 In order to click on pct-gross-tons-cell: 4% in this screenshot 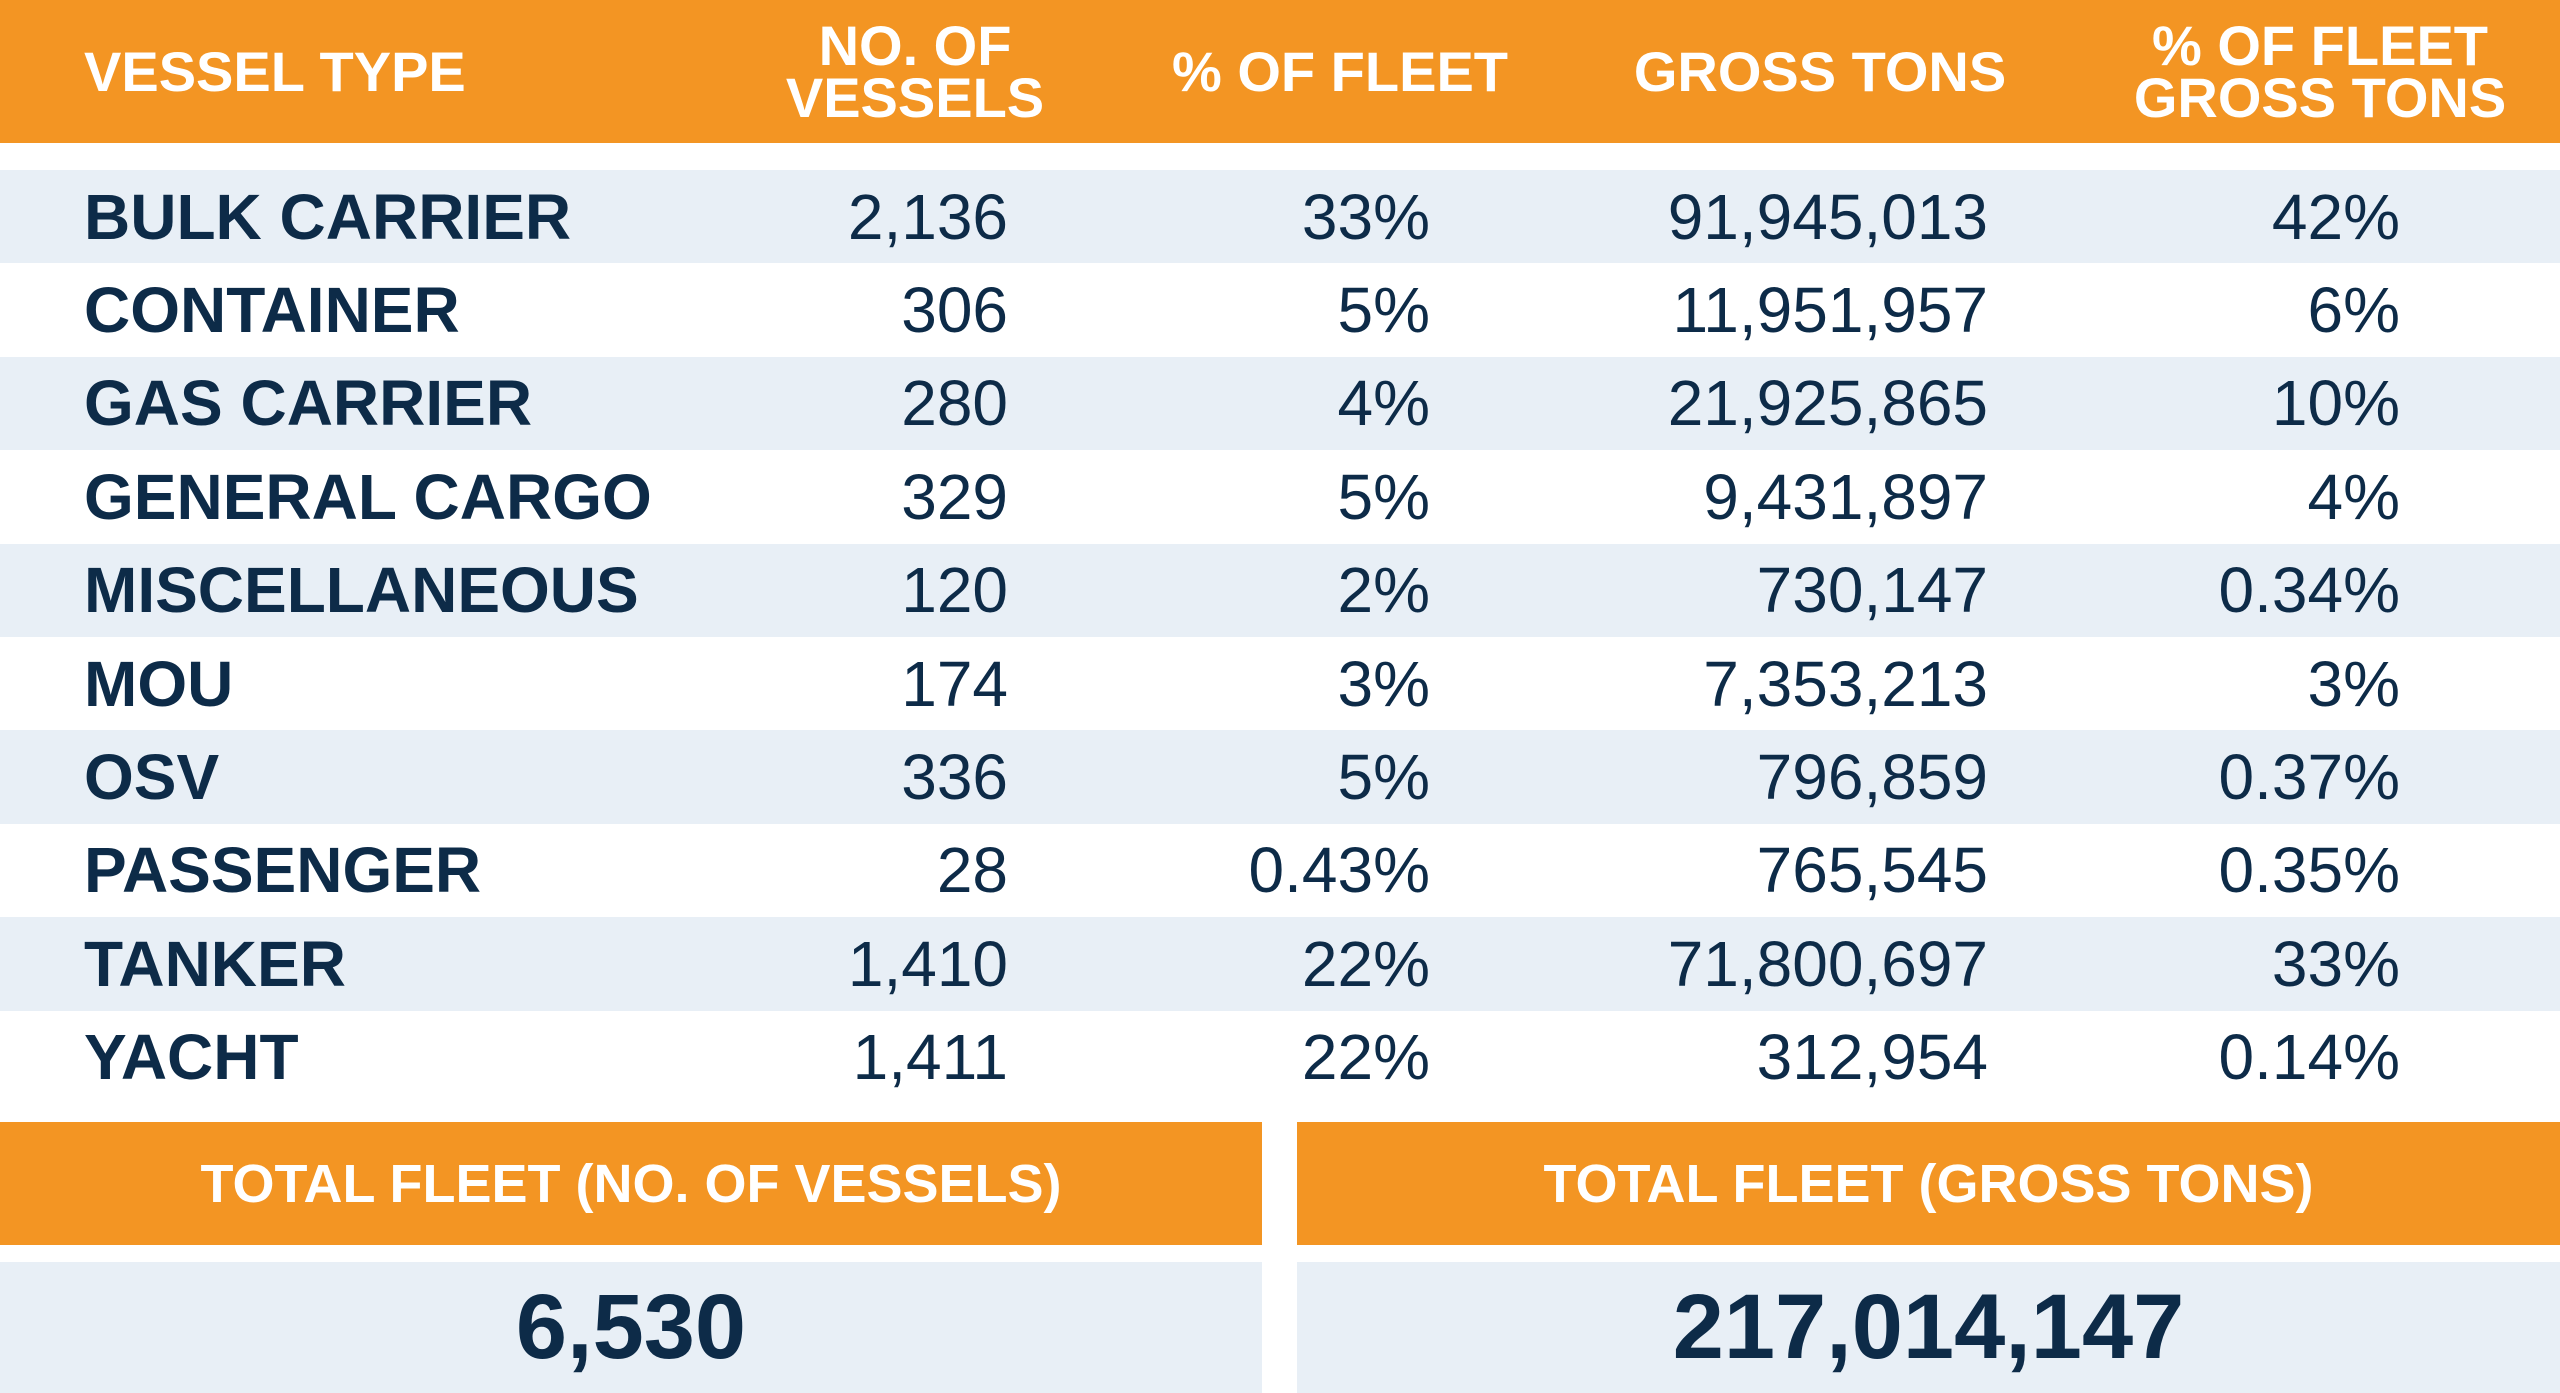, I will do `click(2354, 496)`.